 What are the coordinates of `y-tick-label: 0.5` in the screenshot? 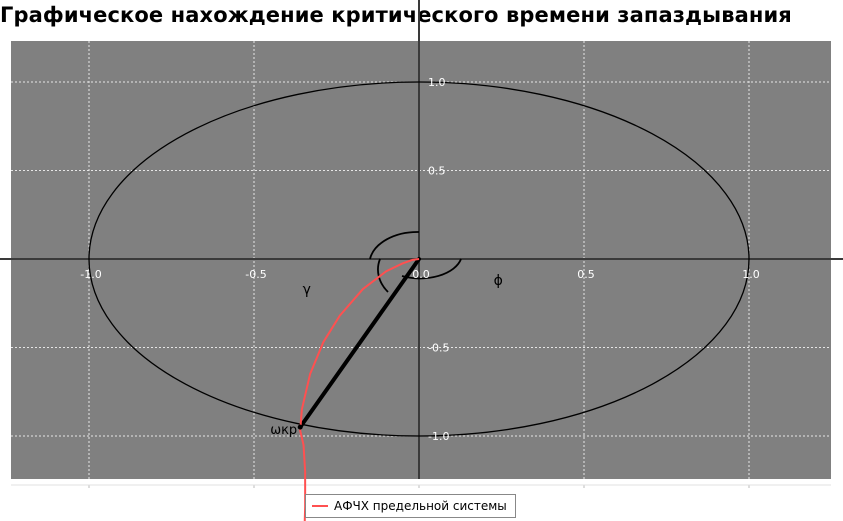 It's located at (437, 171).